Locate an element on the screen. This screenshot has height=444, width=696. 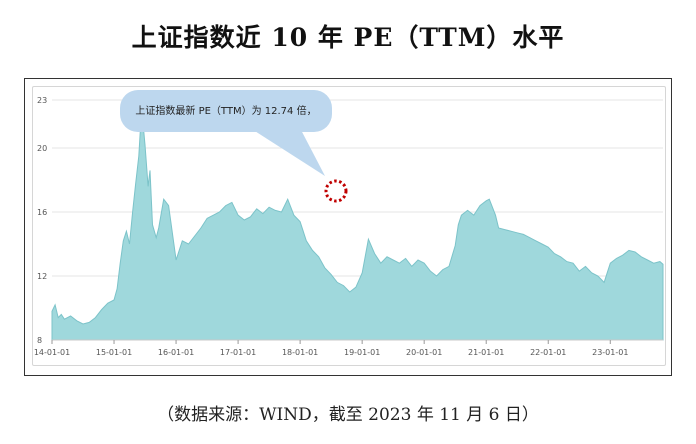
x-tick-label: 21-01-01 is located at coordinates (486, 352).